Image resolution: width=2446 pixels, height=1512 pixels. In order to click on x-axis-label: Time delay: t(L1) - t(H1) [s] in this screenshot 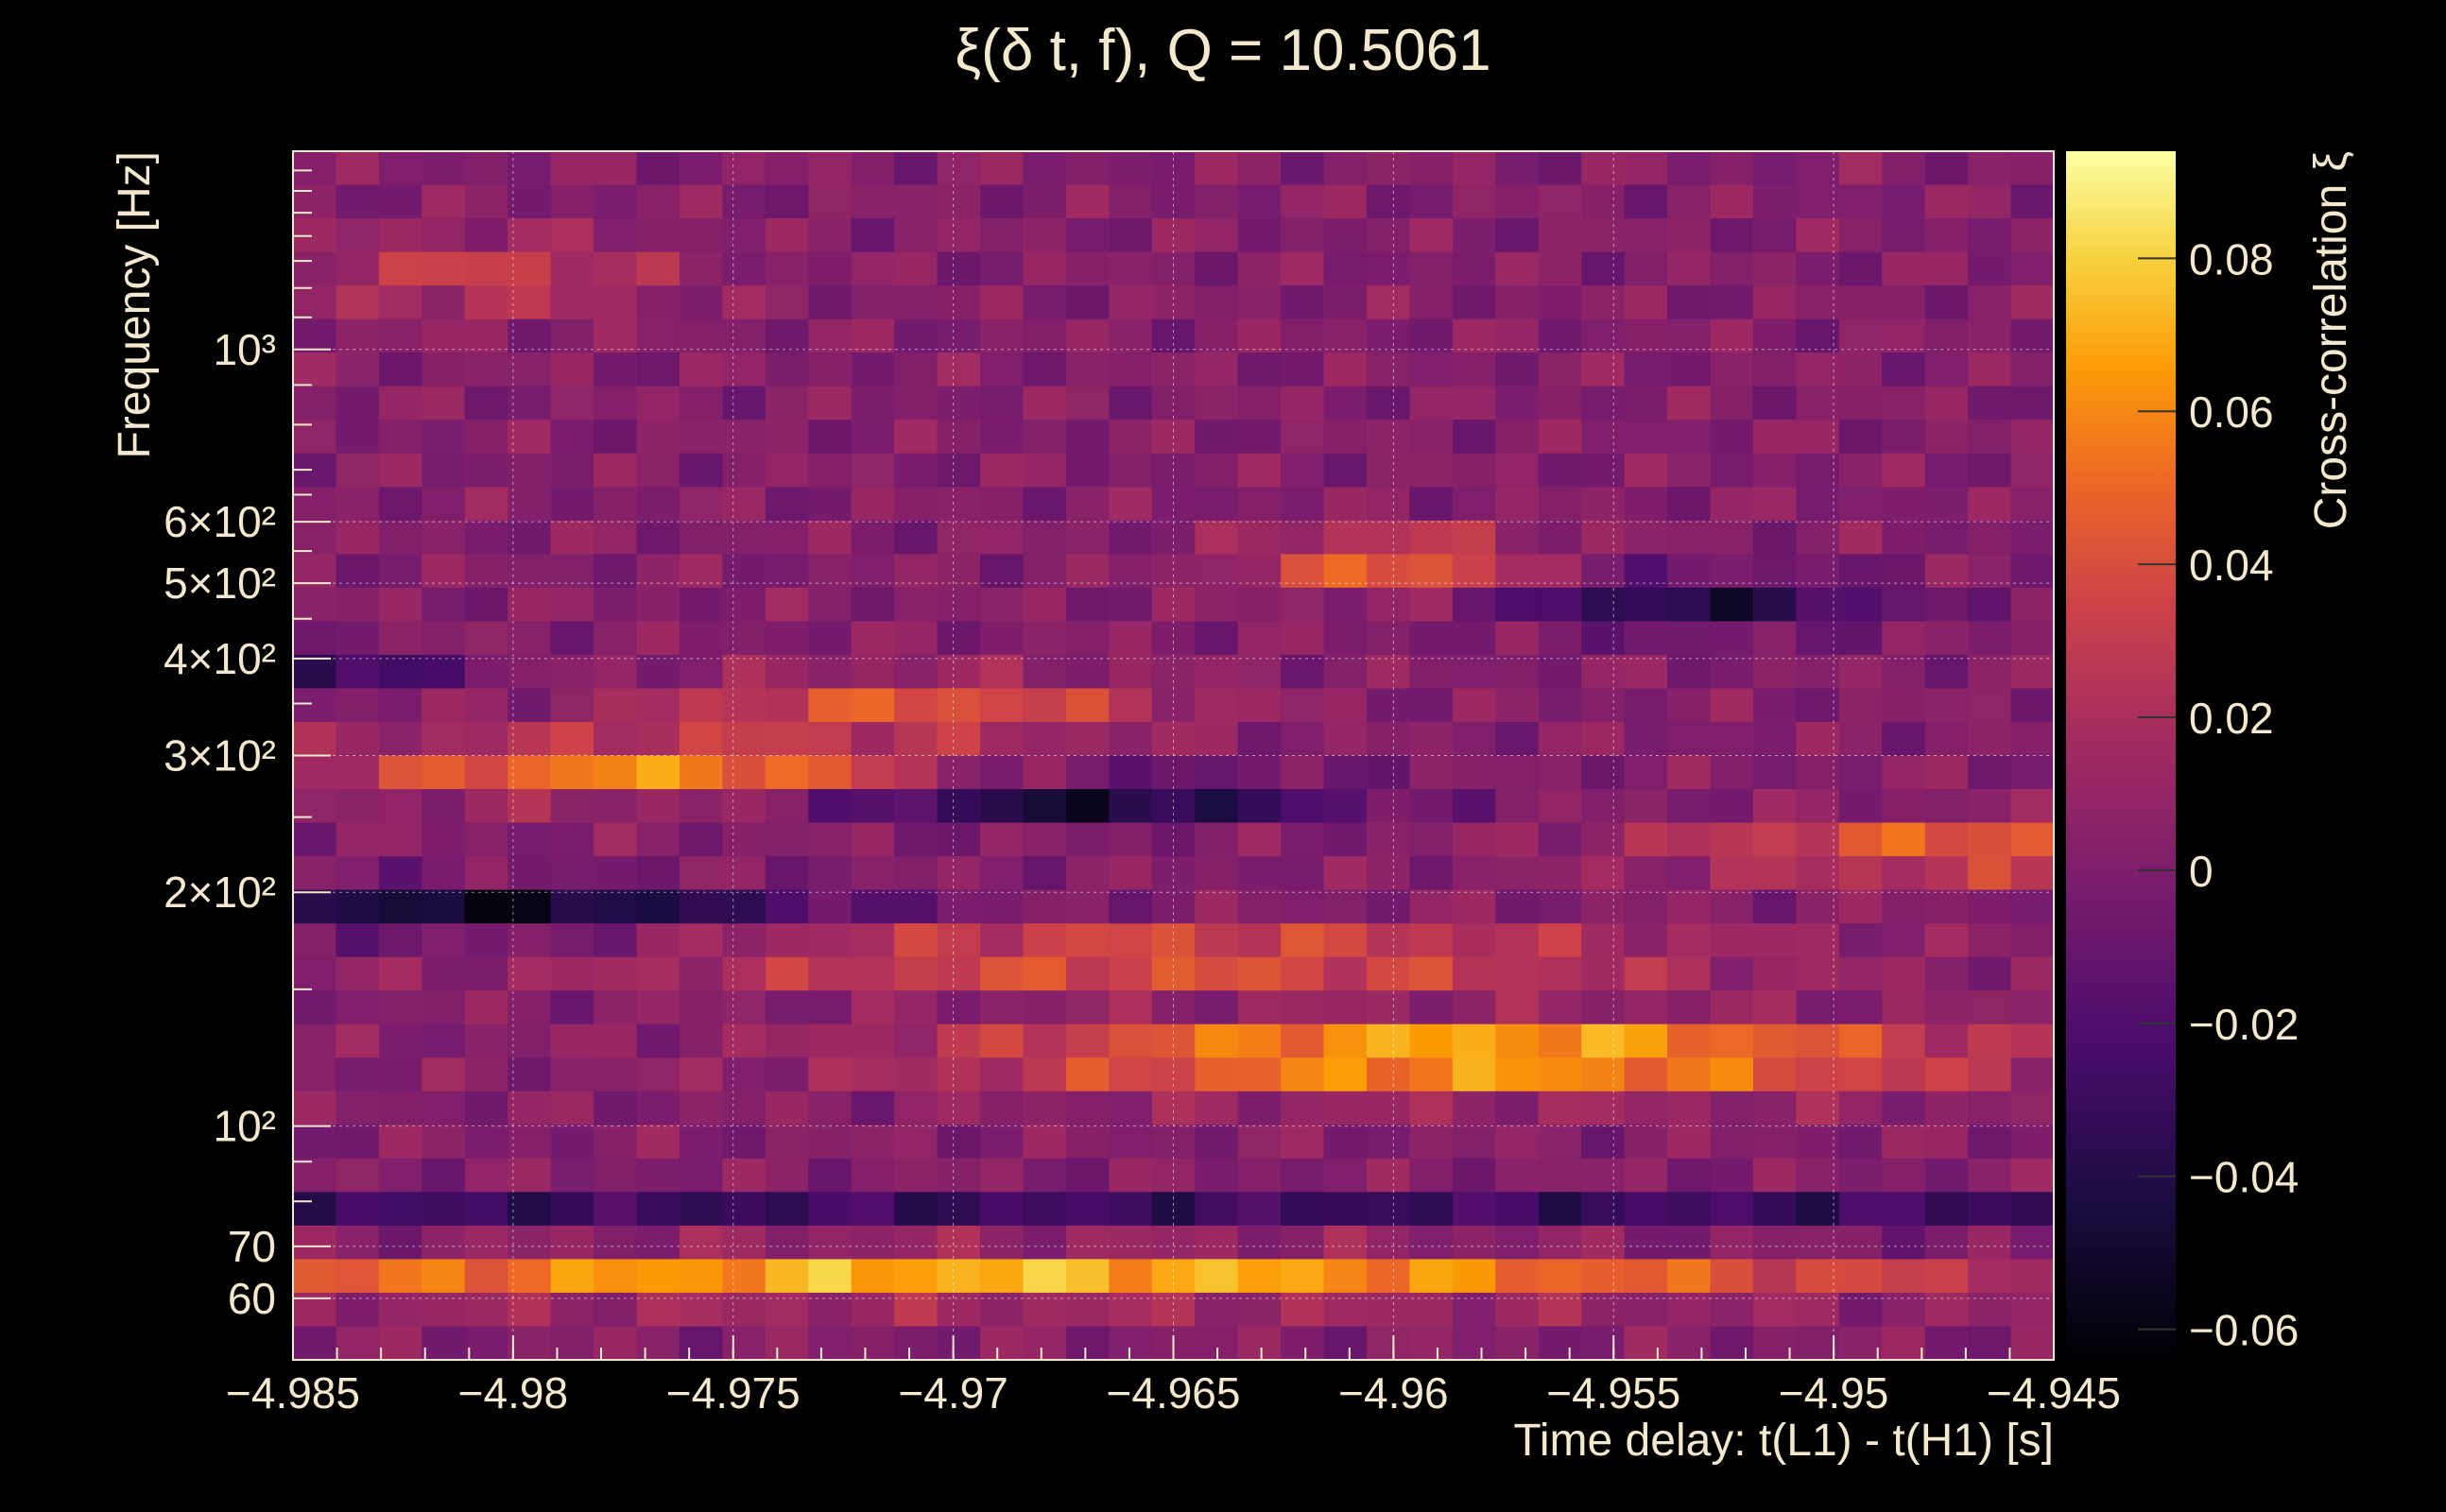, I will do `click(1784, 1441)`.